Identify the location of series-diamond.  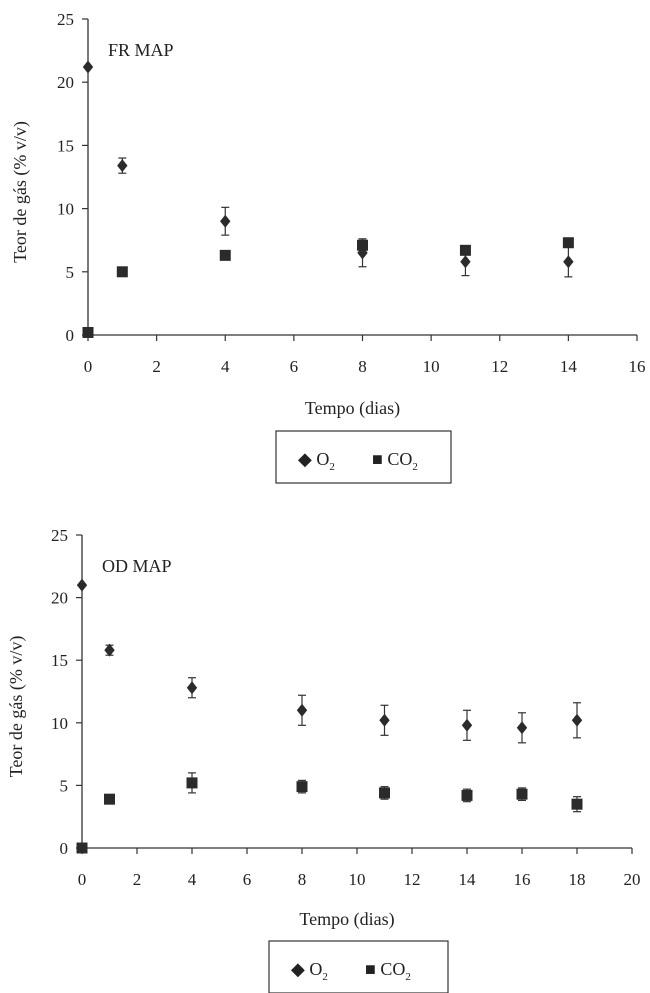
(329, 661).